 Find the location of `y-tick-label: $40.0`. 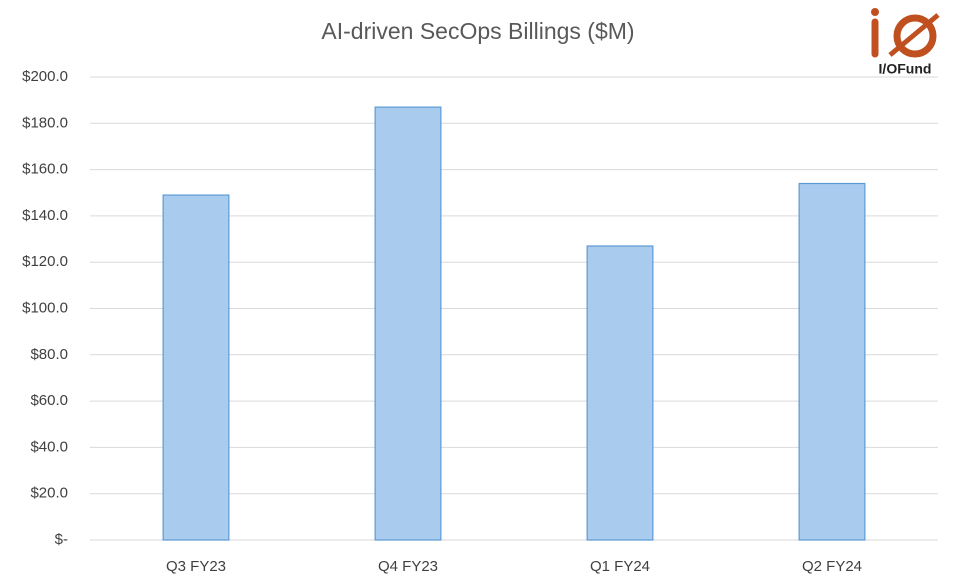

y-tick-label: $40.0 is located at coordinates (49, 446).